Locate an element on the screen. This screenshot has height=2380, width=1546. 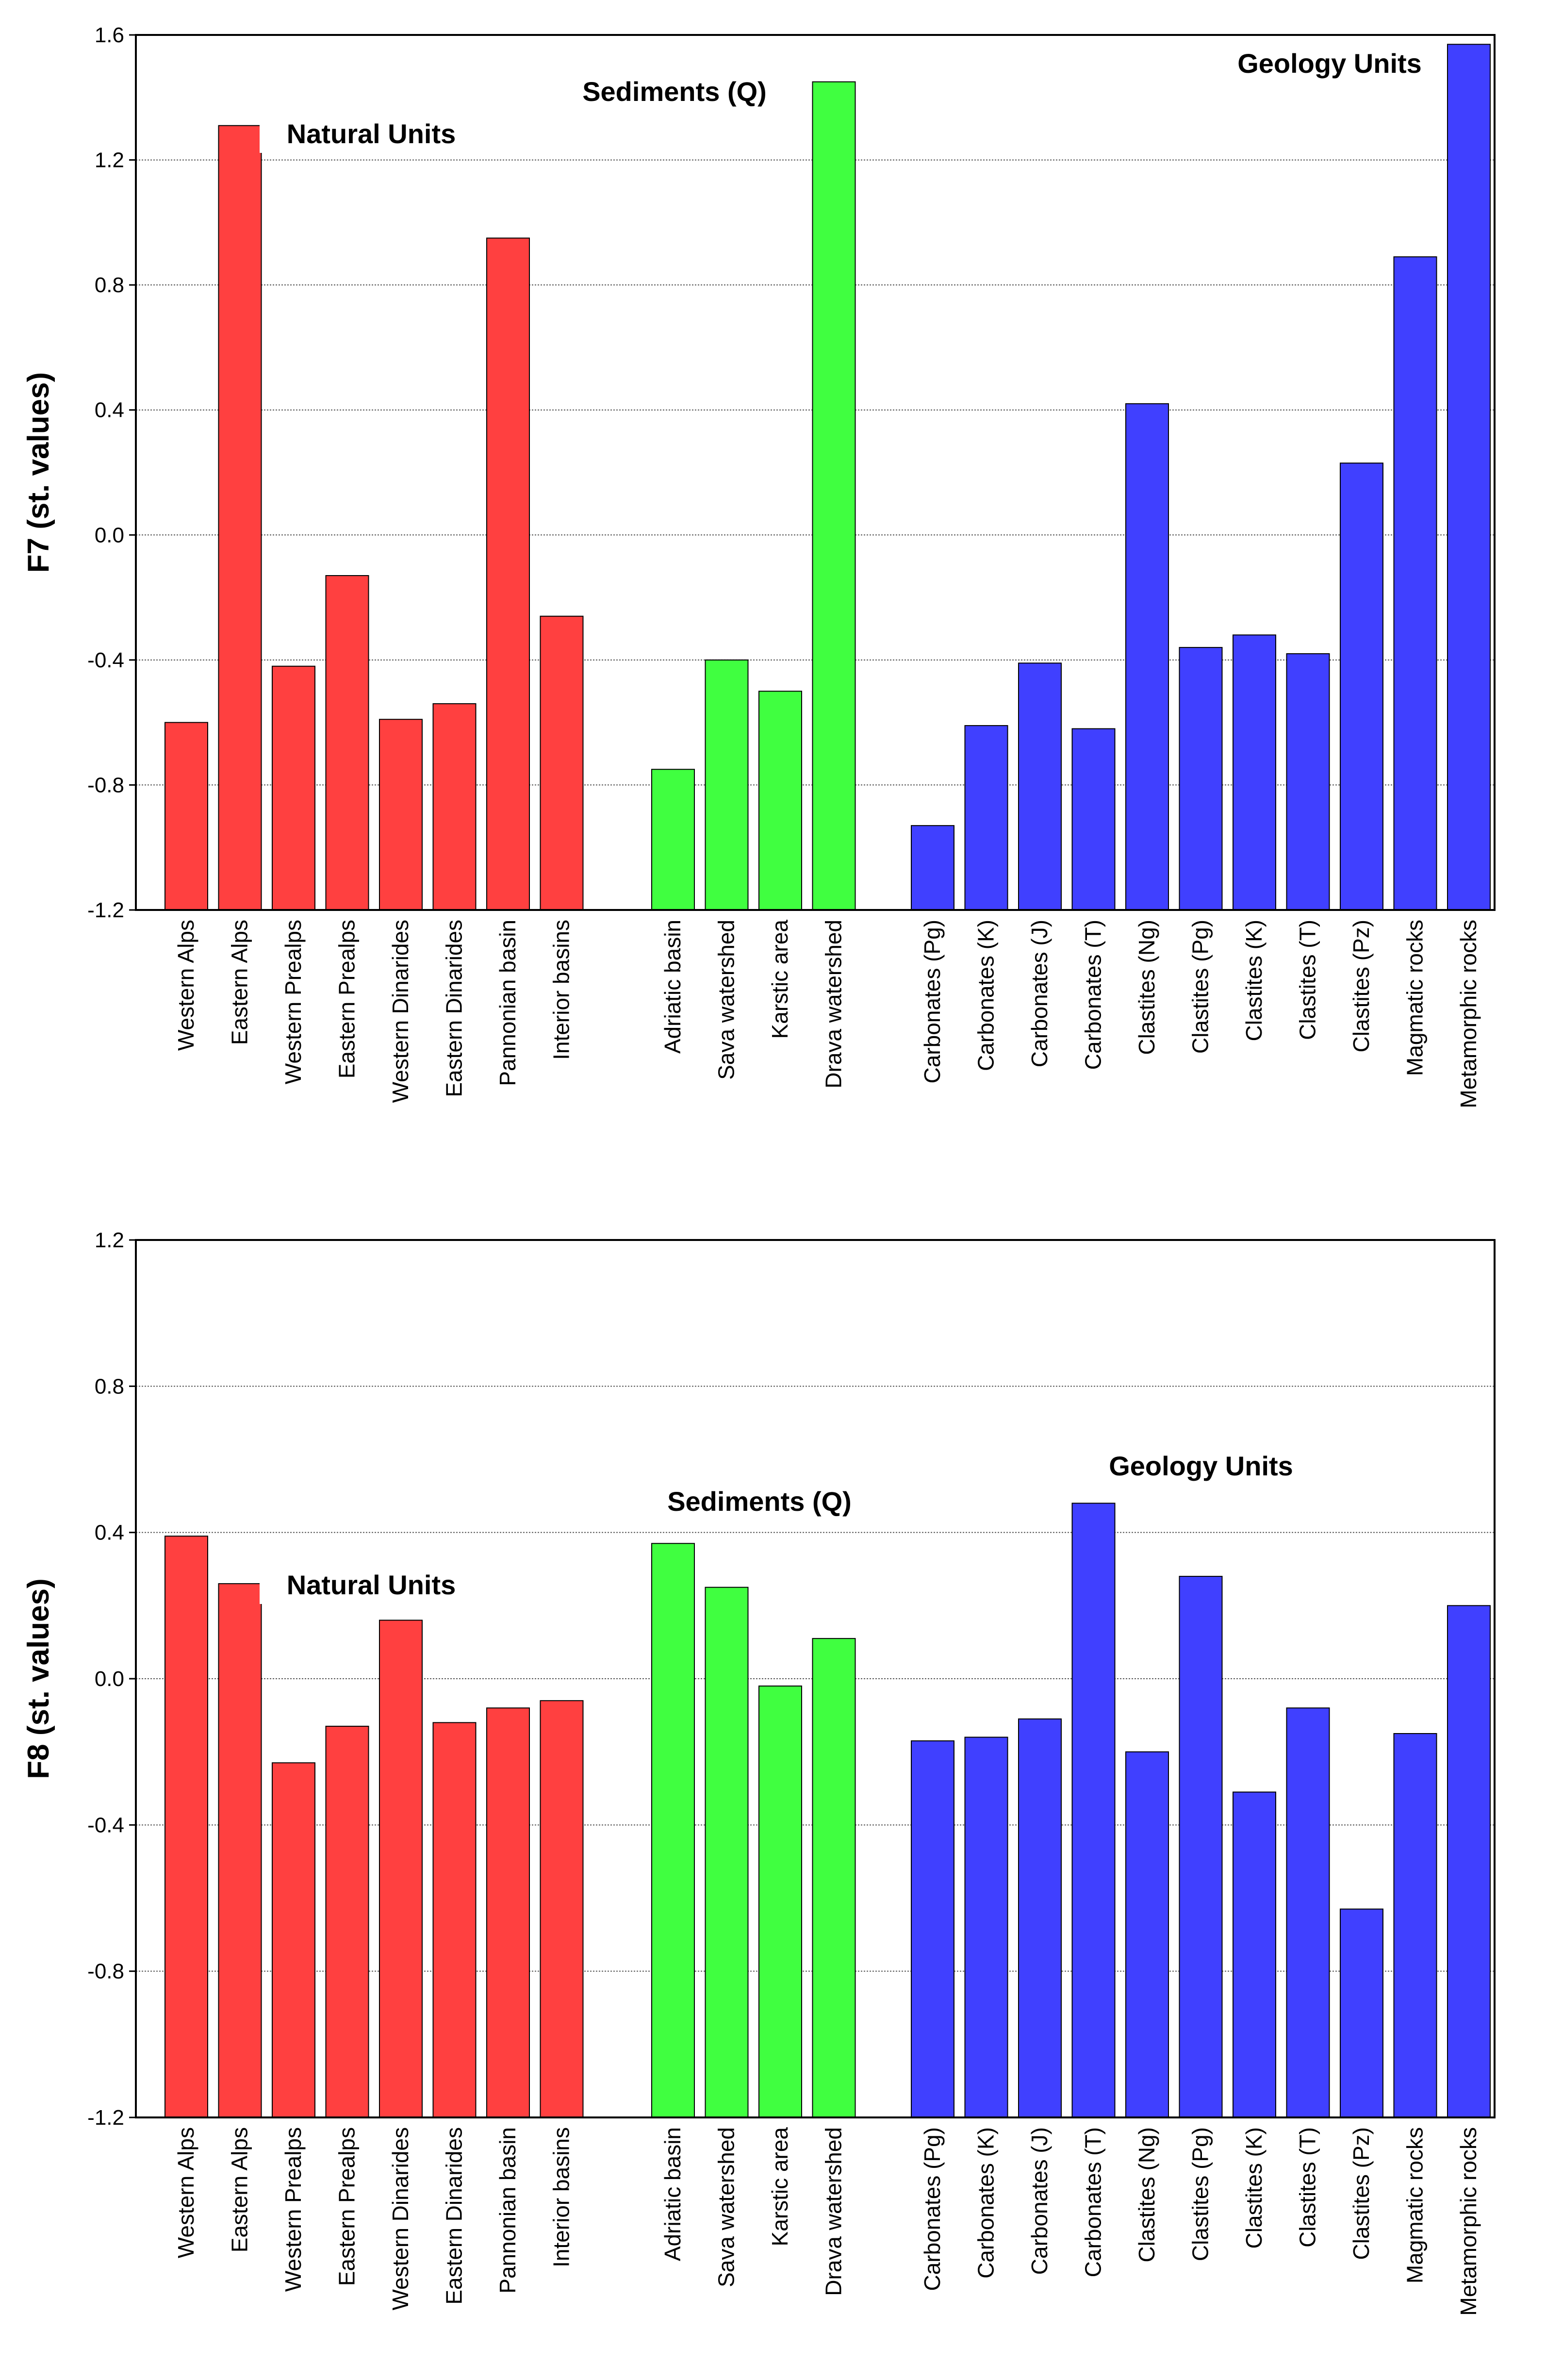
y-tick-label: 0.0 is located at coordinates (109, 535).